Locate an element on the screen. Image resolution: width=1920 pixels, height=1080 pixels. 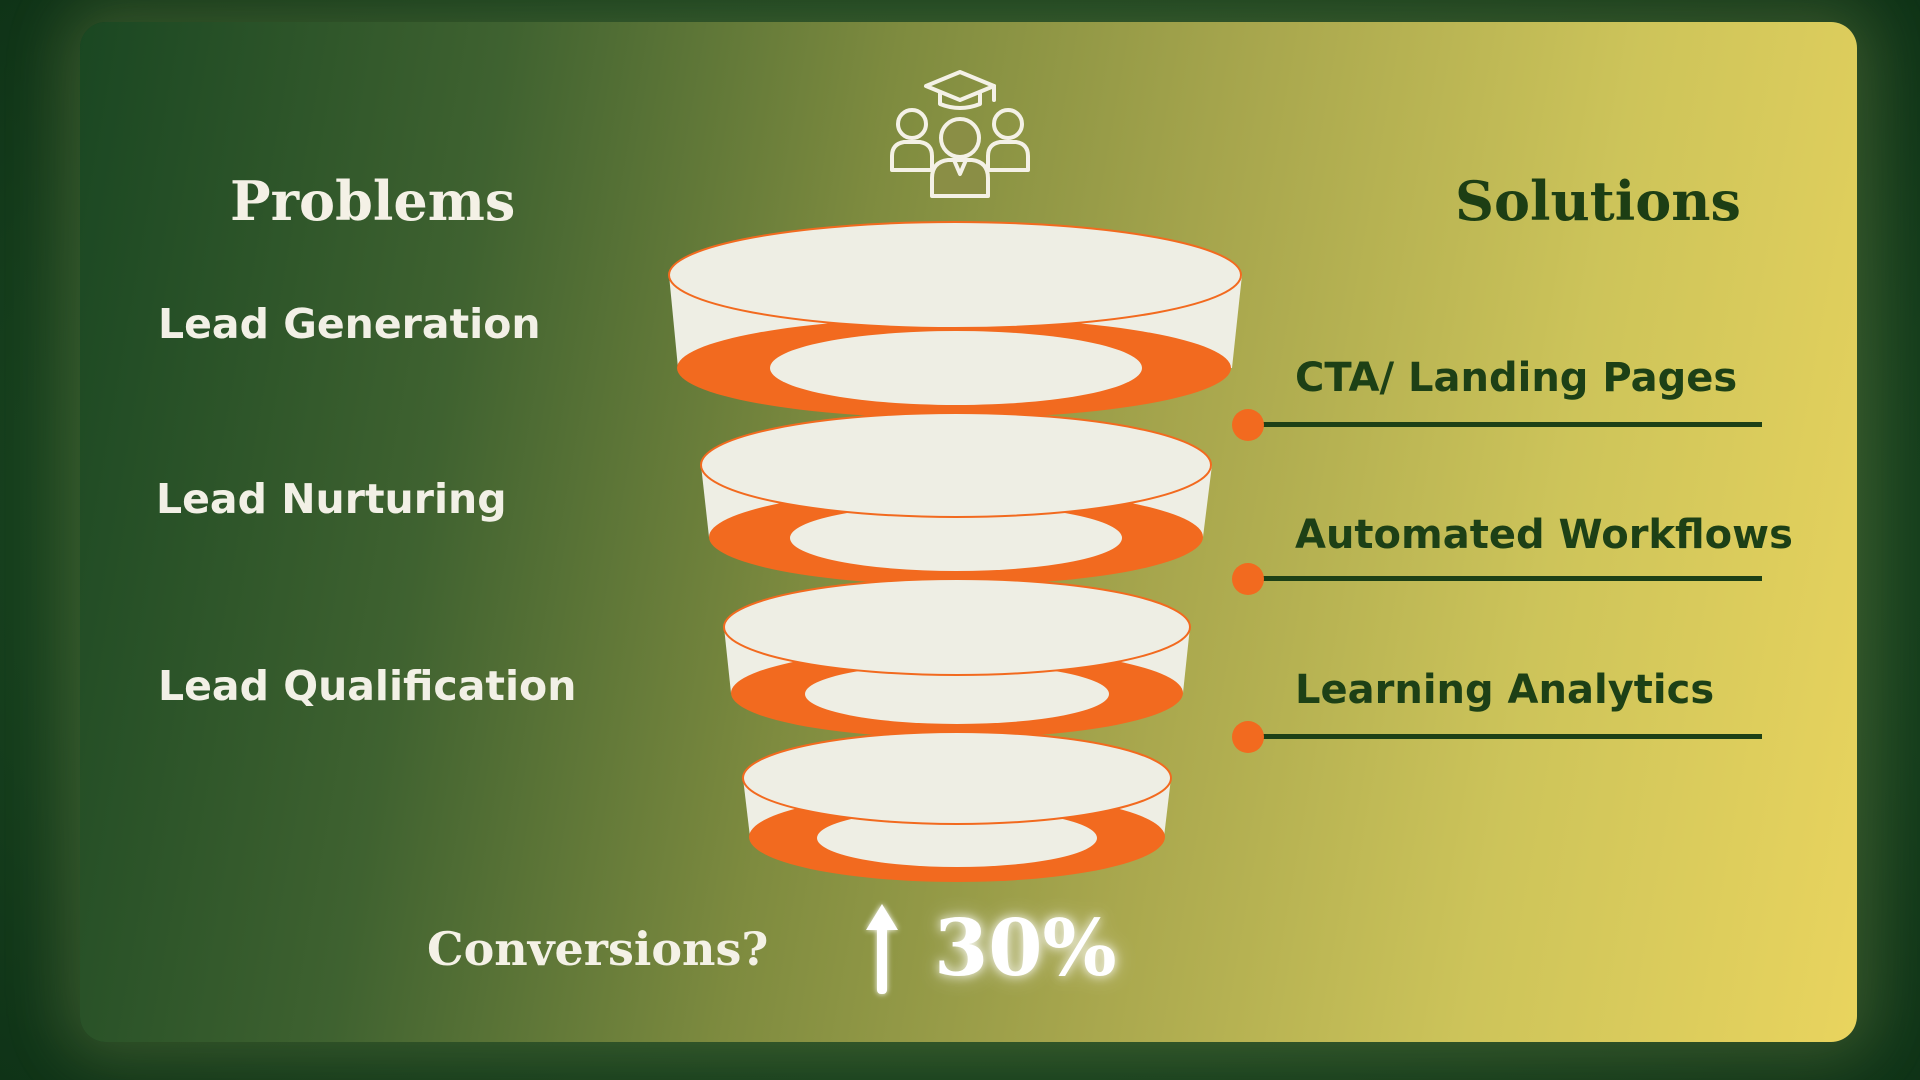
problem-item-lead-nurturing: Lead Nurturing is located at coordinates (331, 499).